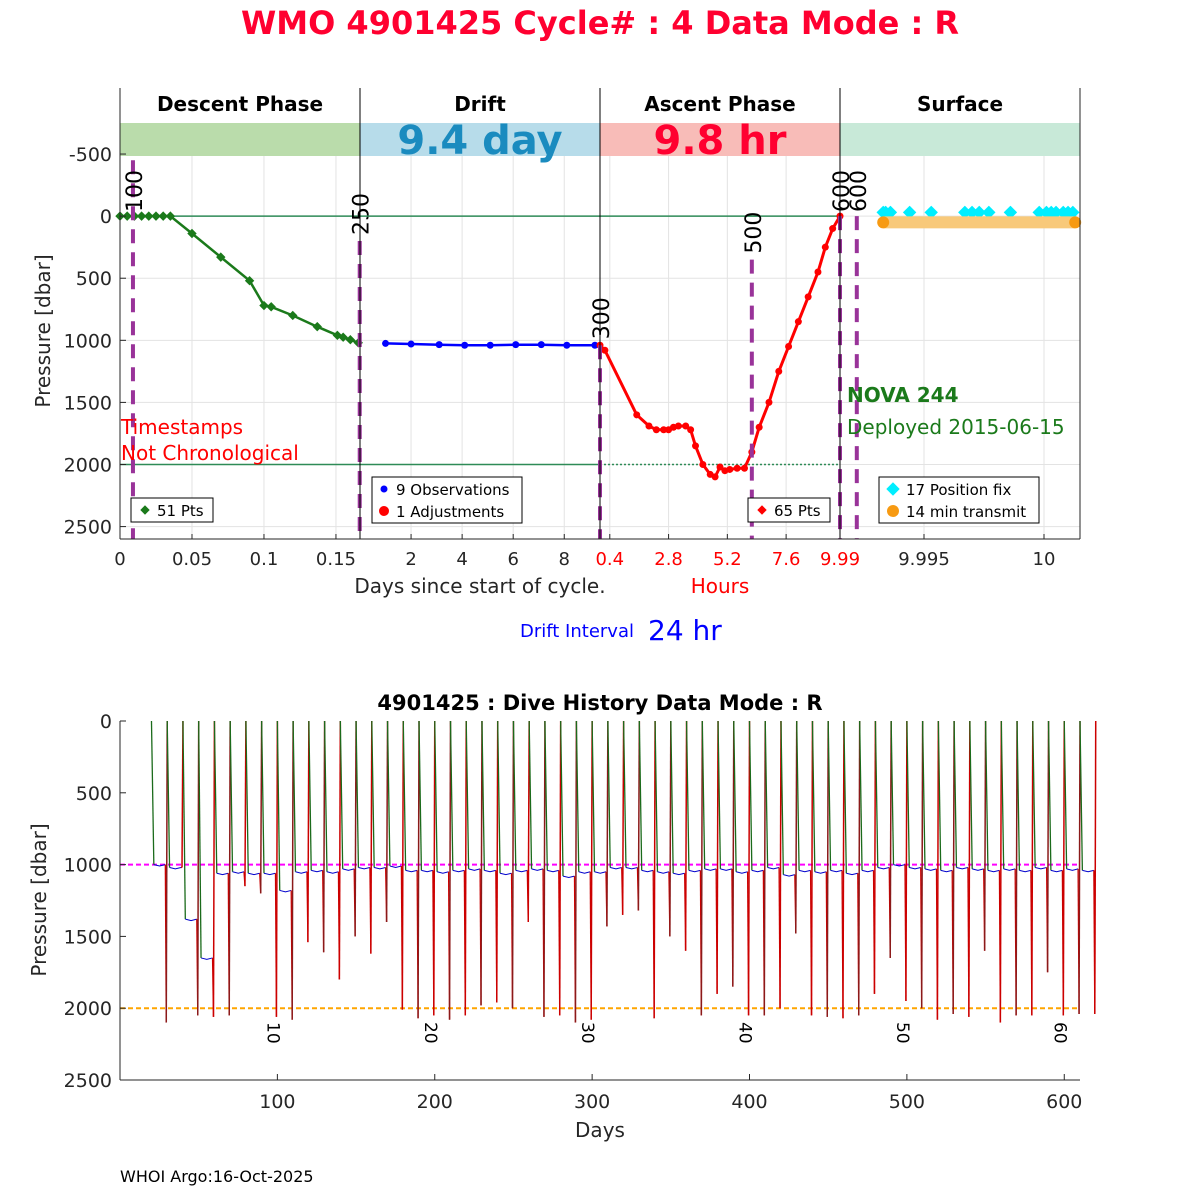 The width and height of the screenshot is (1200, 1200). I want to click on x-tick-label: 100, so click(277, 1102).